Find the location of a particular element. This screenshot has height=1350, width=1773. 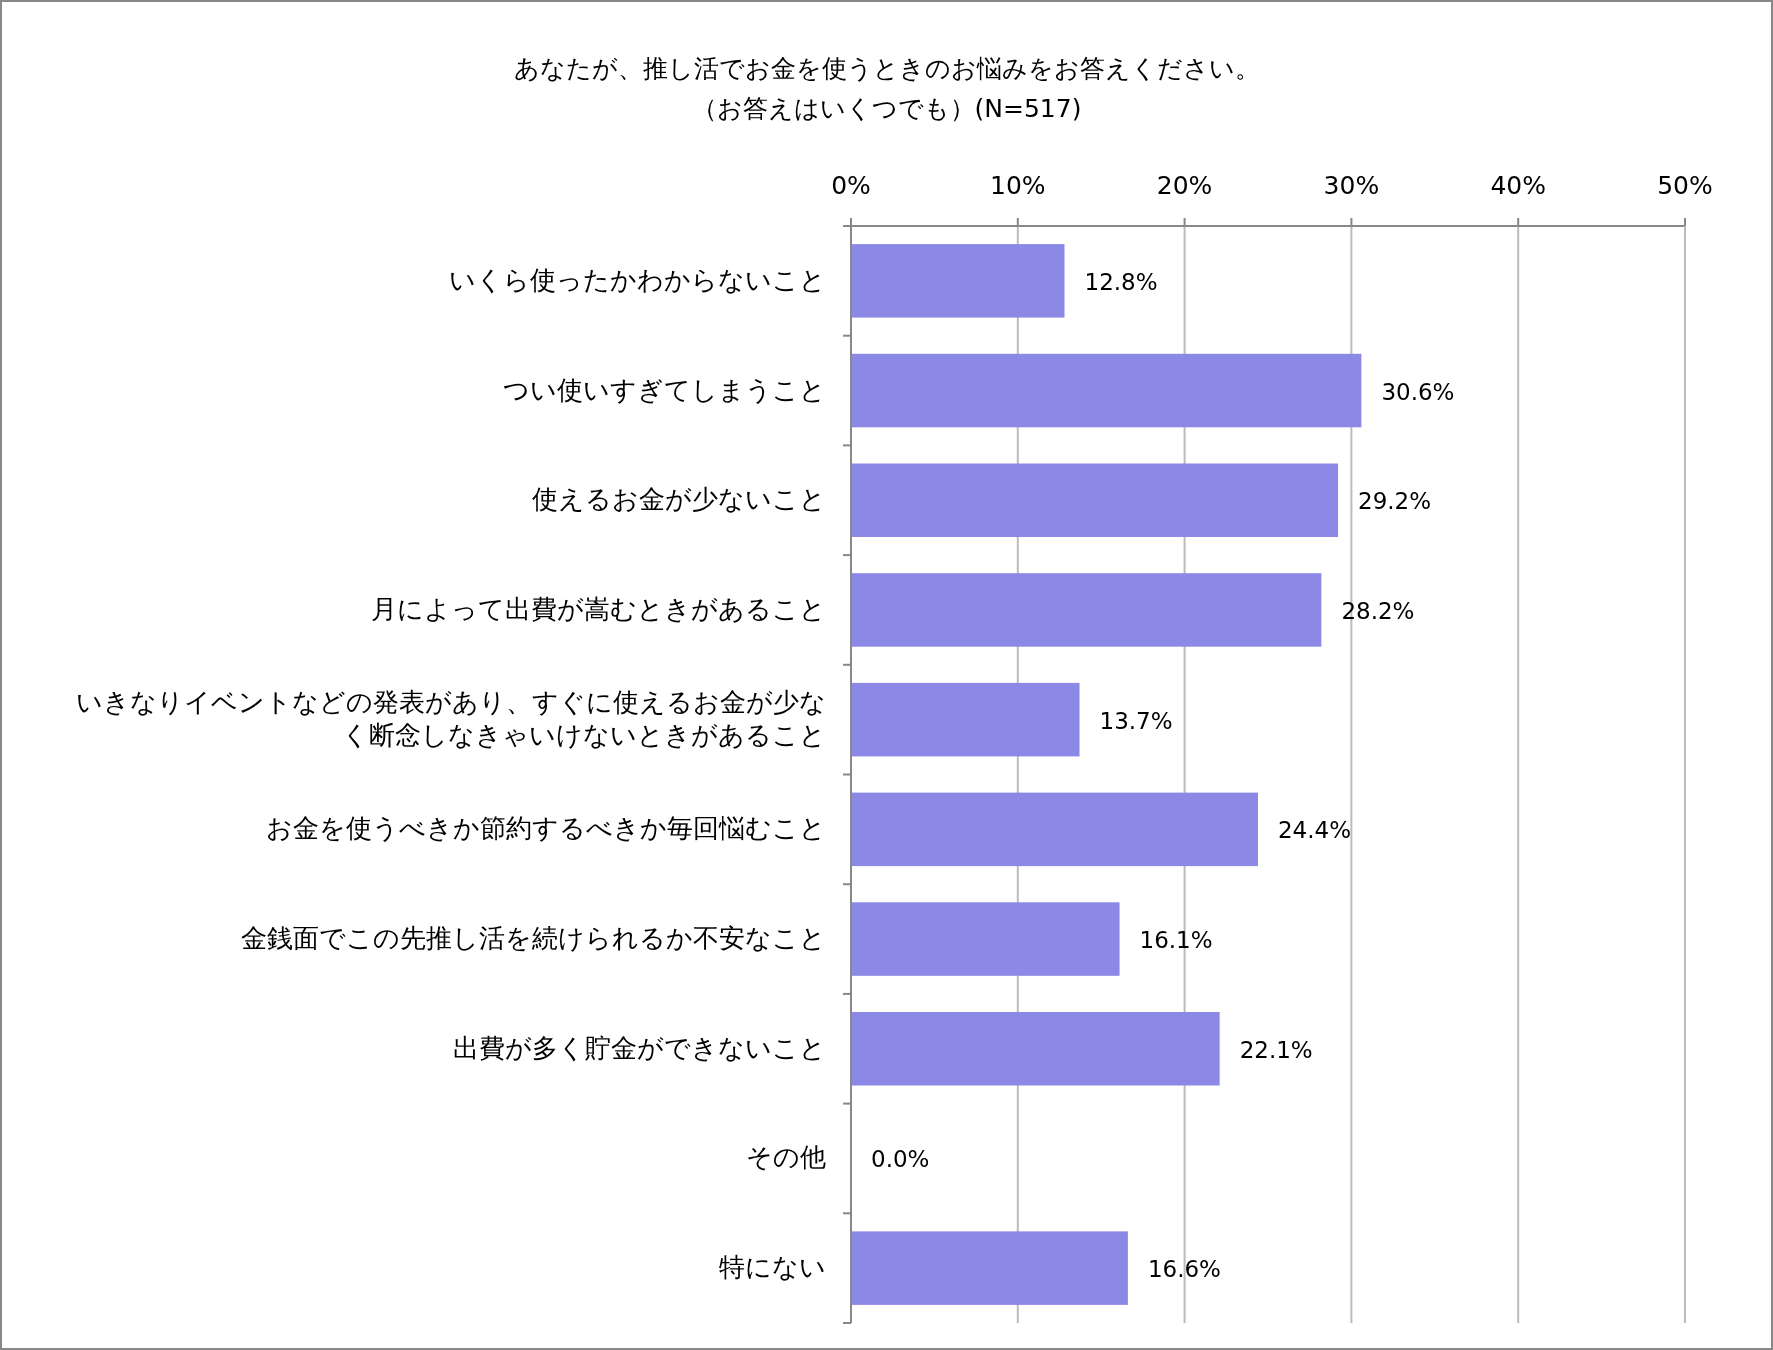

value-label: 12.8% is located at coordinates (1121, 281).